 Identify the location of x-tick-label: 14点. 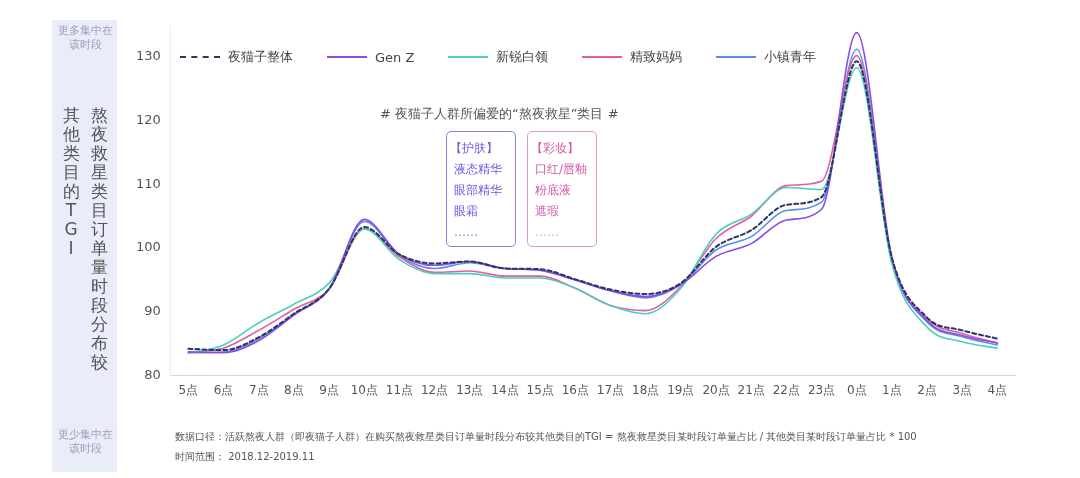
(505, 389).